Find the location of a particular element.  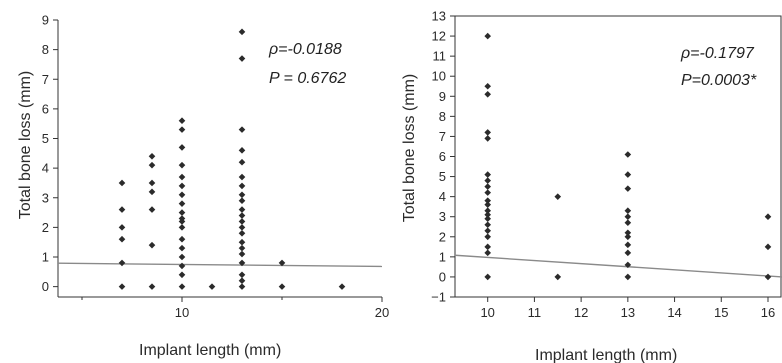

left-y-tick-label: 2 is located at coordinates (45, 227).